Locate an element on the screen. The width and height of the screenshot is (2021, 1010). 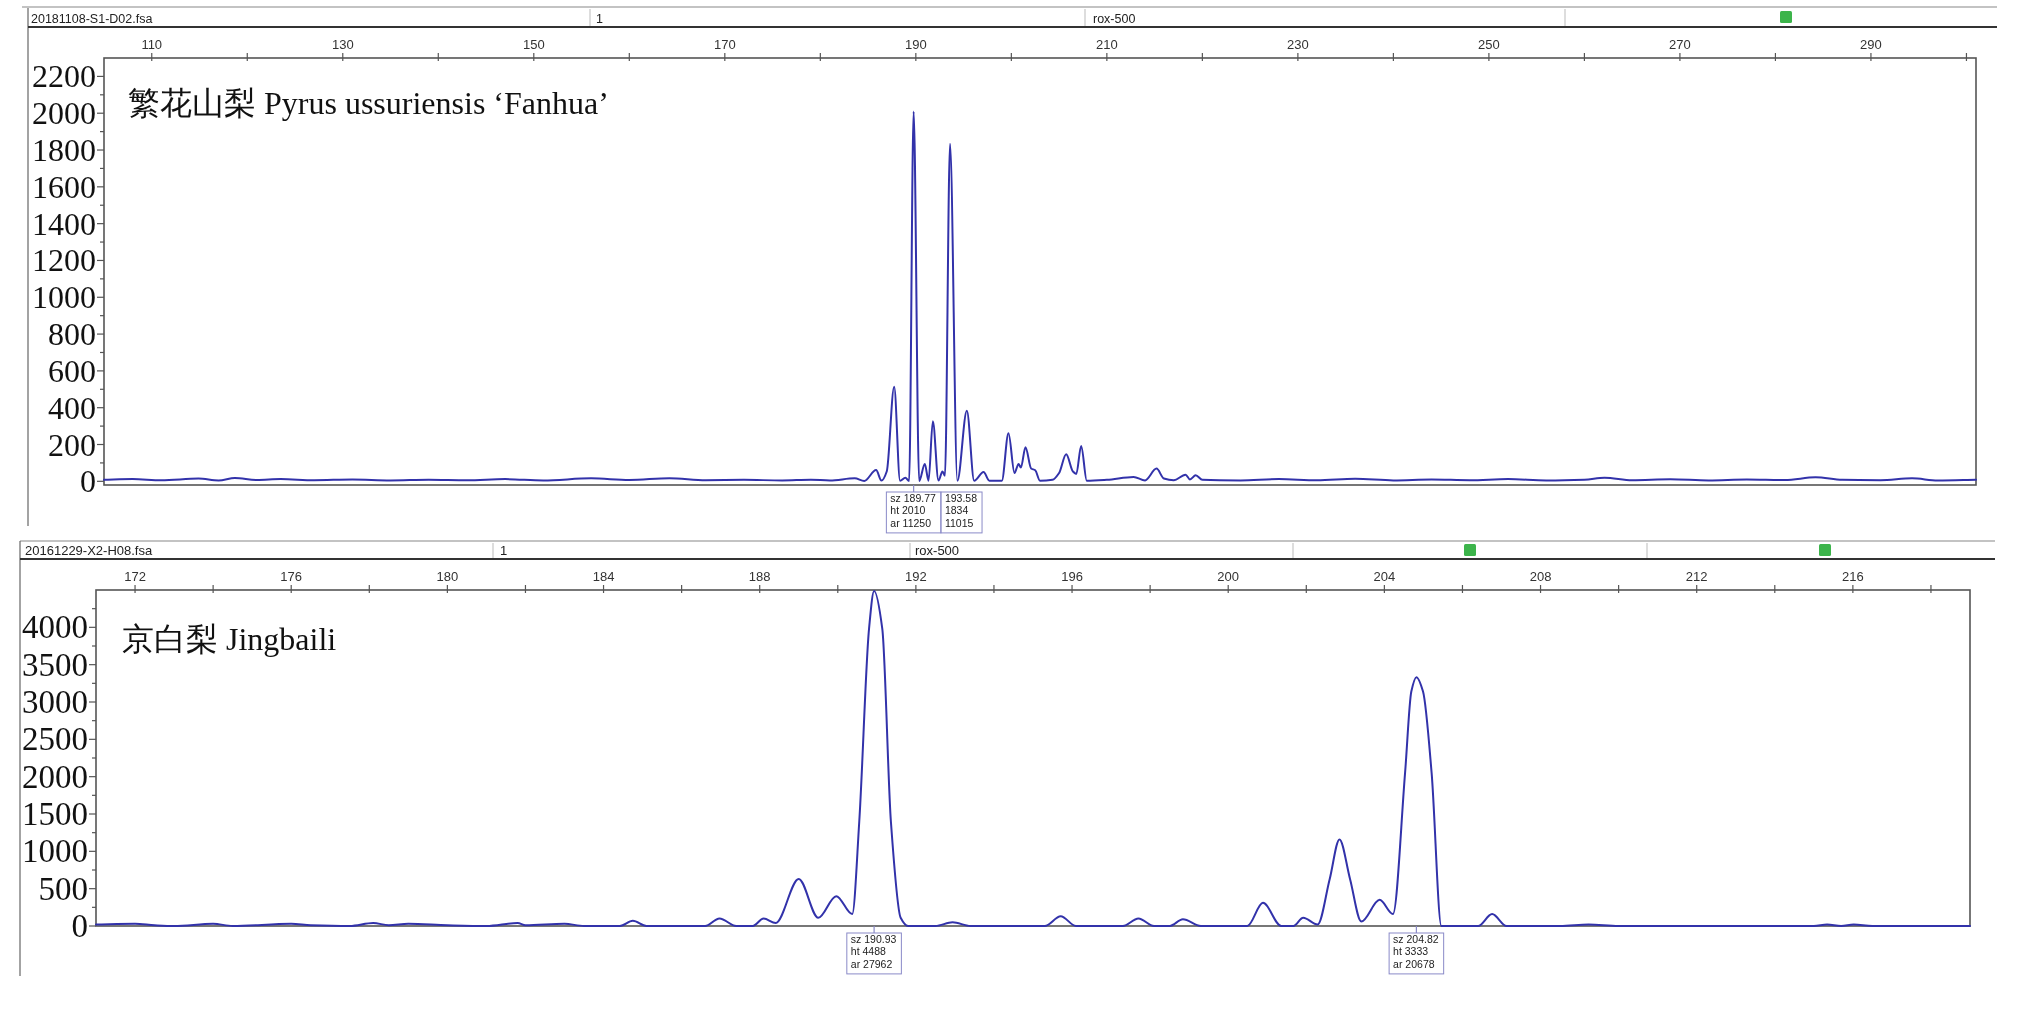
text: 20181108-S1-D02.fsa is located at coordinates (92, 19).